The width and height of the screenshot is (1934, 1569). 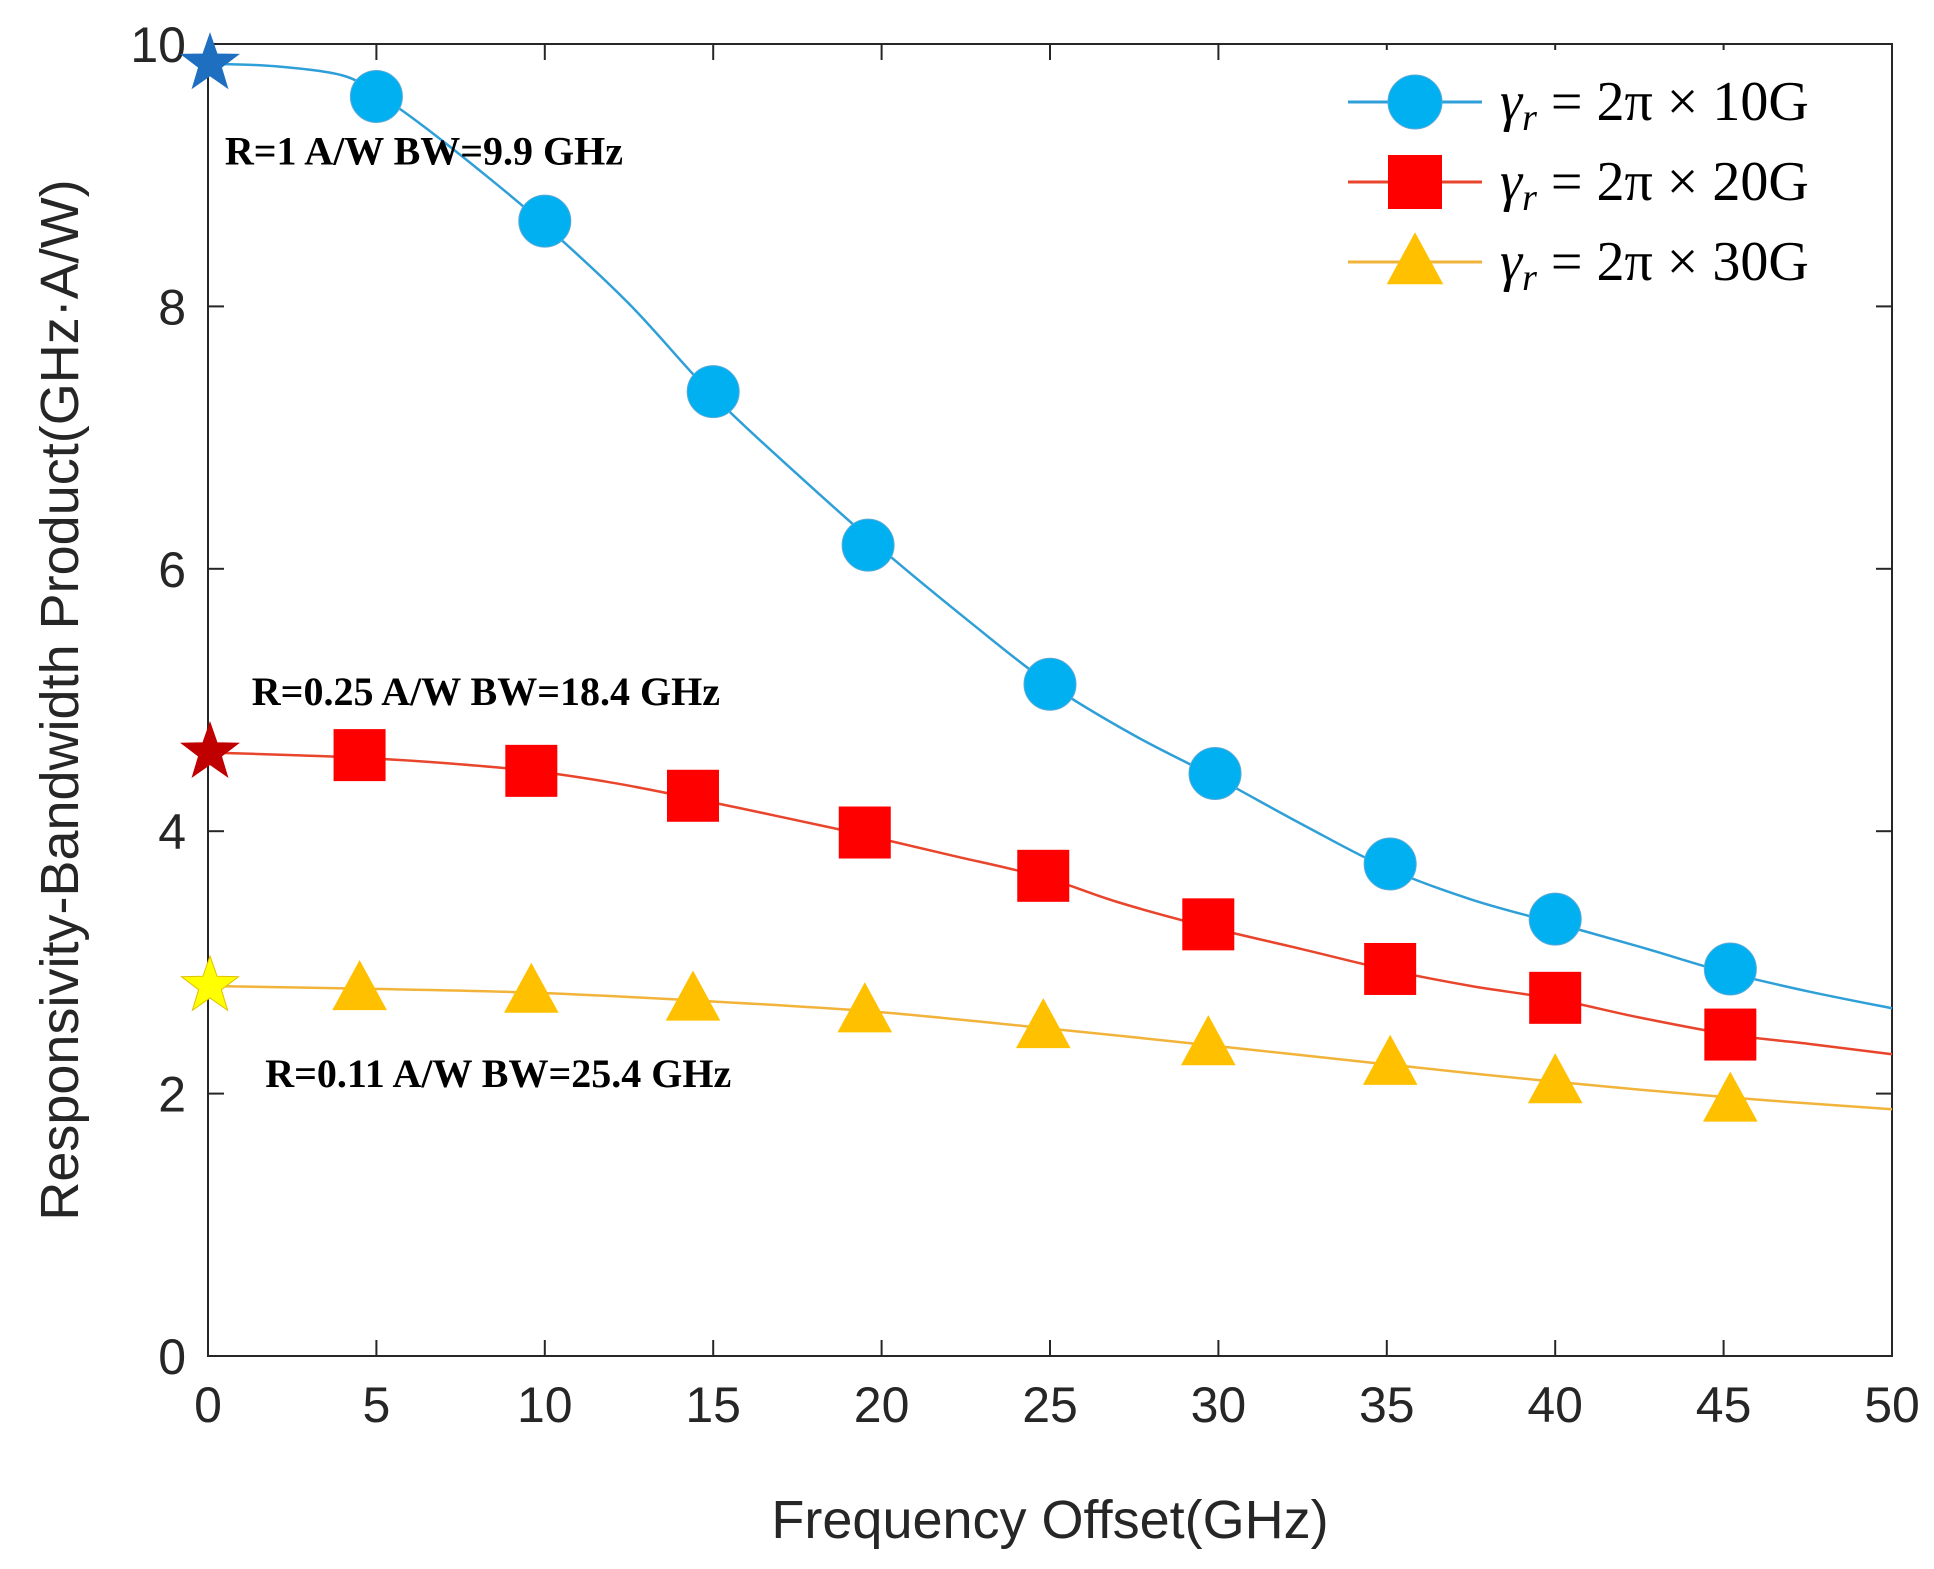 I want to click on legend-expression: = 2π × 10G, so click(x=1673, y=102).